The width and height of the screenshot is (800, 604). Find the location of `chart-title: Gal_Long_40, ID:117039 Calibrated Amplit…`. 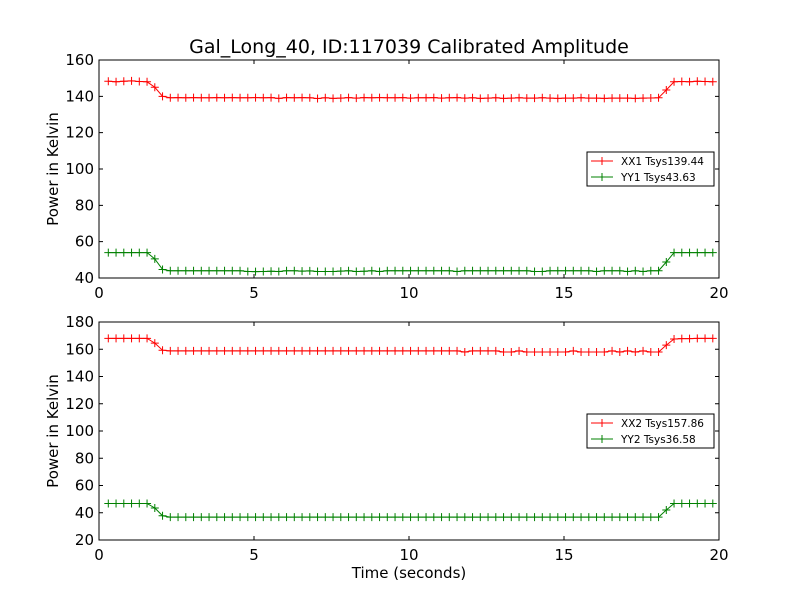

chart-title: Gal_Long_40, ID:117039 Calibrated Amplit… is located at coordinates (409, 47).